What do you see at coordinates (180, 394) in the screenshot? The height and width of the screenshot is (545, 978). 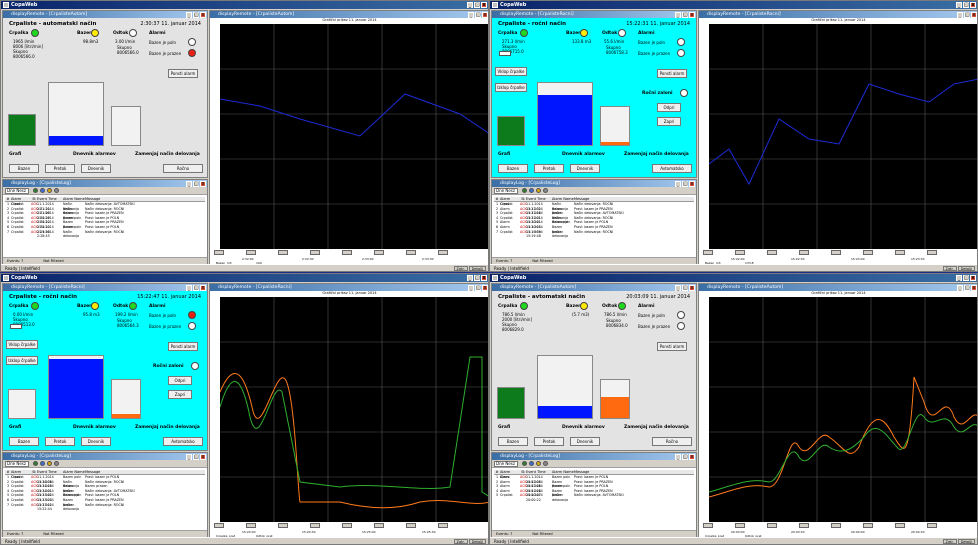 I see `valve-button-1: Zapri` at bounding box center [180, 394].